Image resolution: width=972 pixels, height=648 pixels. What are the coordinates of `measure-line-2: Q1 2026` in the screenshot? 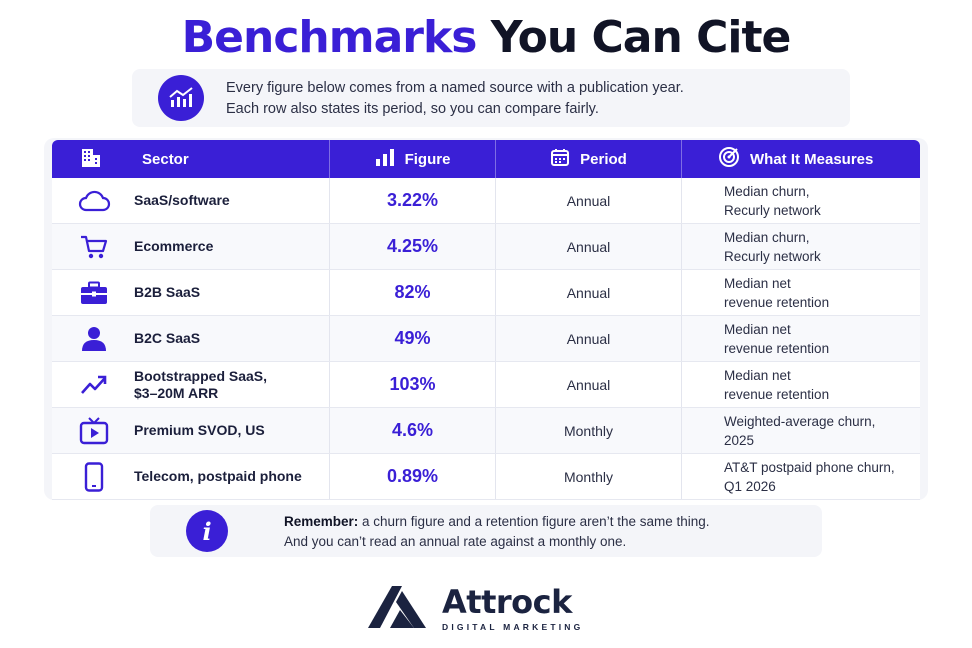 It's located at (750, 486).